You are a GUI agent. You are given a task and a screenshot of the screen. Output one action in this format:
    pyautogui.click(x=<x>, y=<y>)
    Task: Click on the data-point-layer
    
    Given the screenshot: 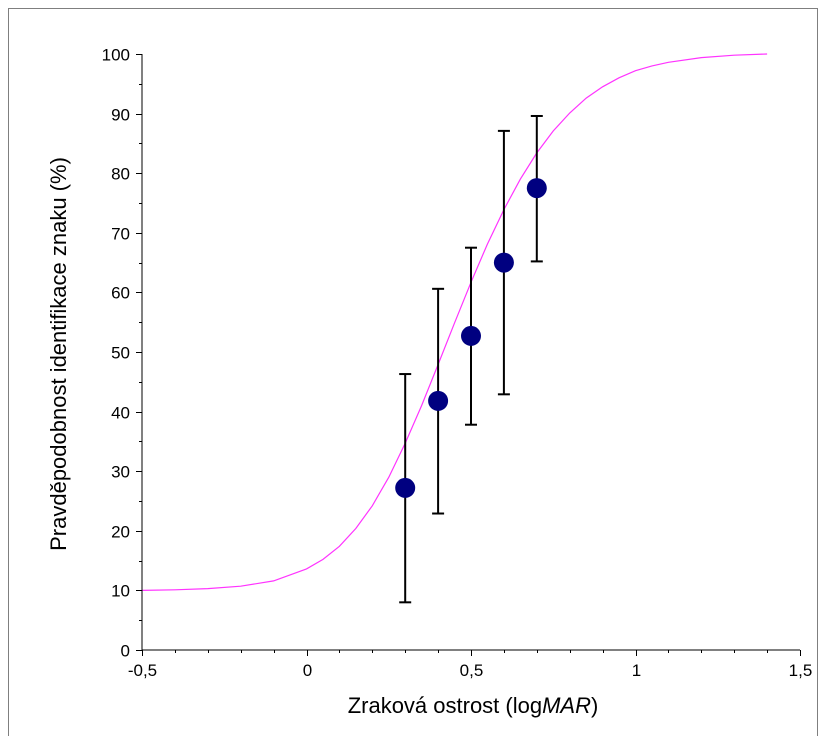 What is the action you would take?
    pyautogui.click(x=471, y=338)
    